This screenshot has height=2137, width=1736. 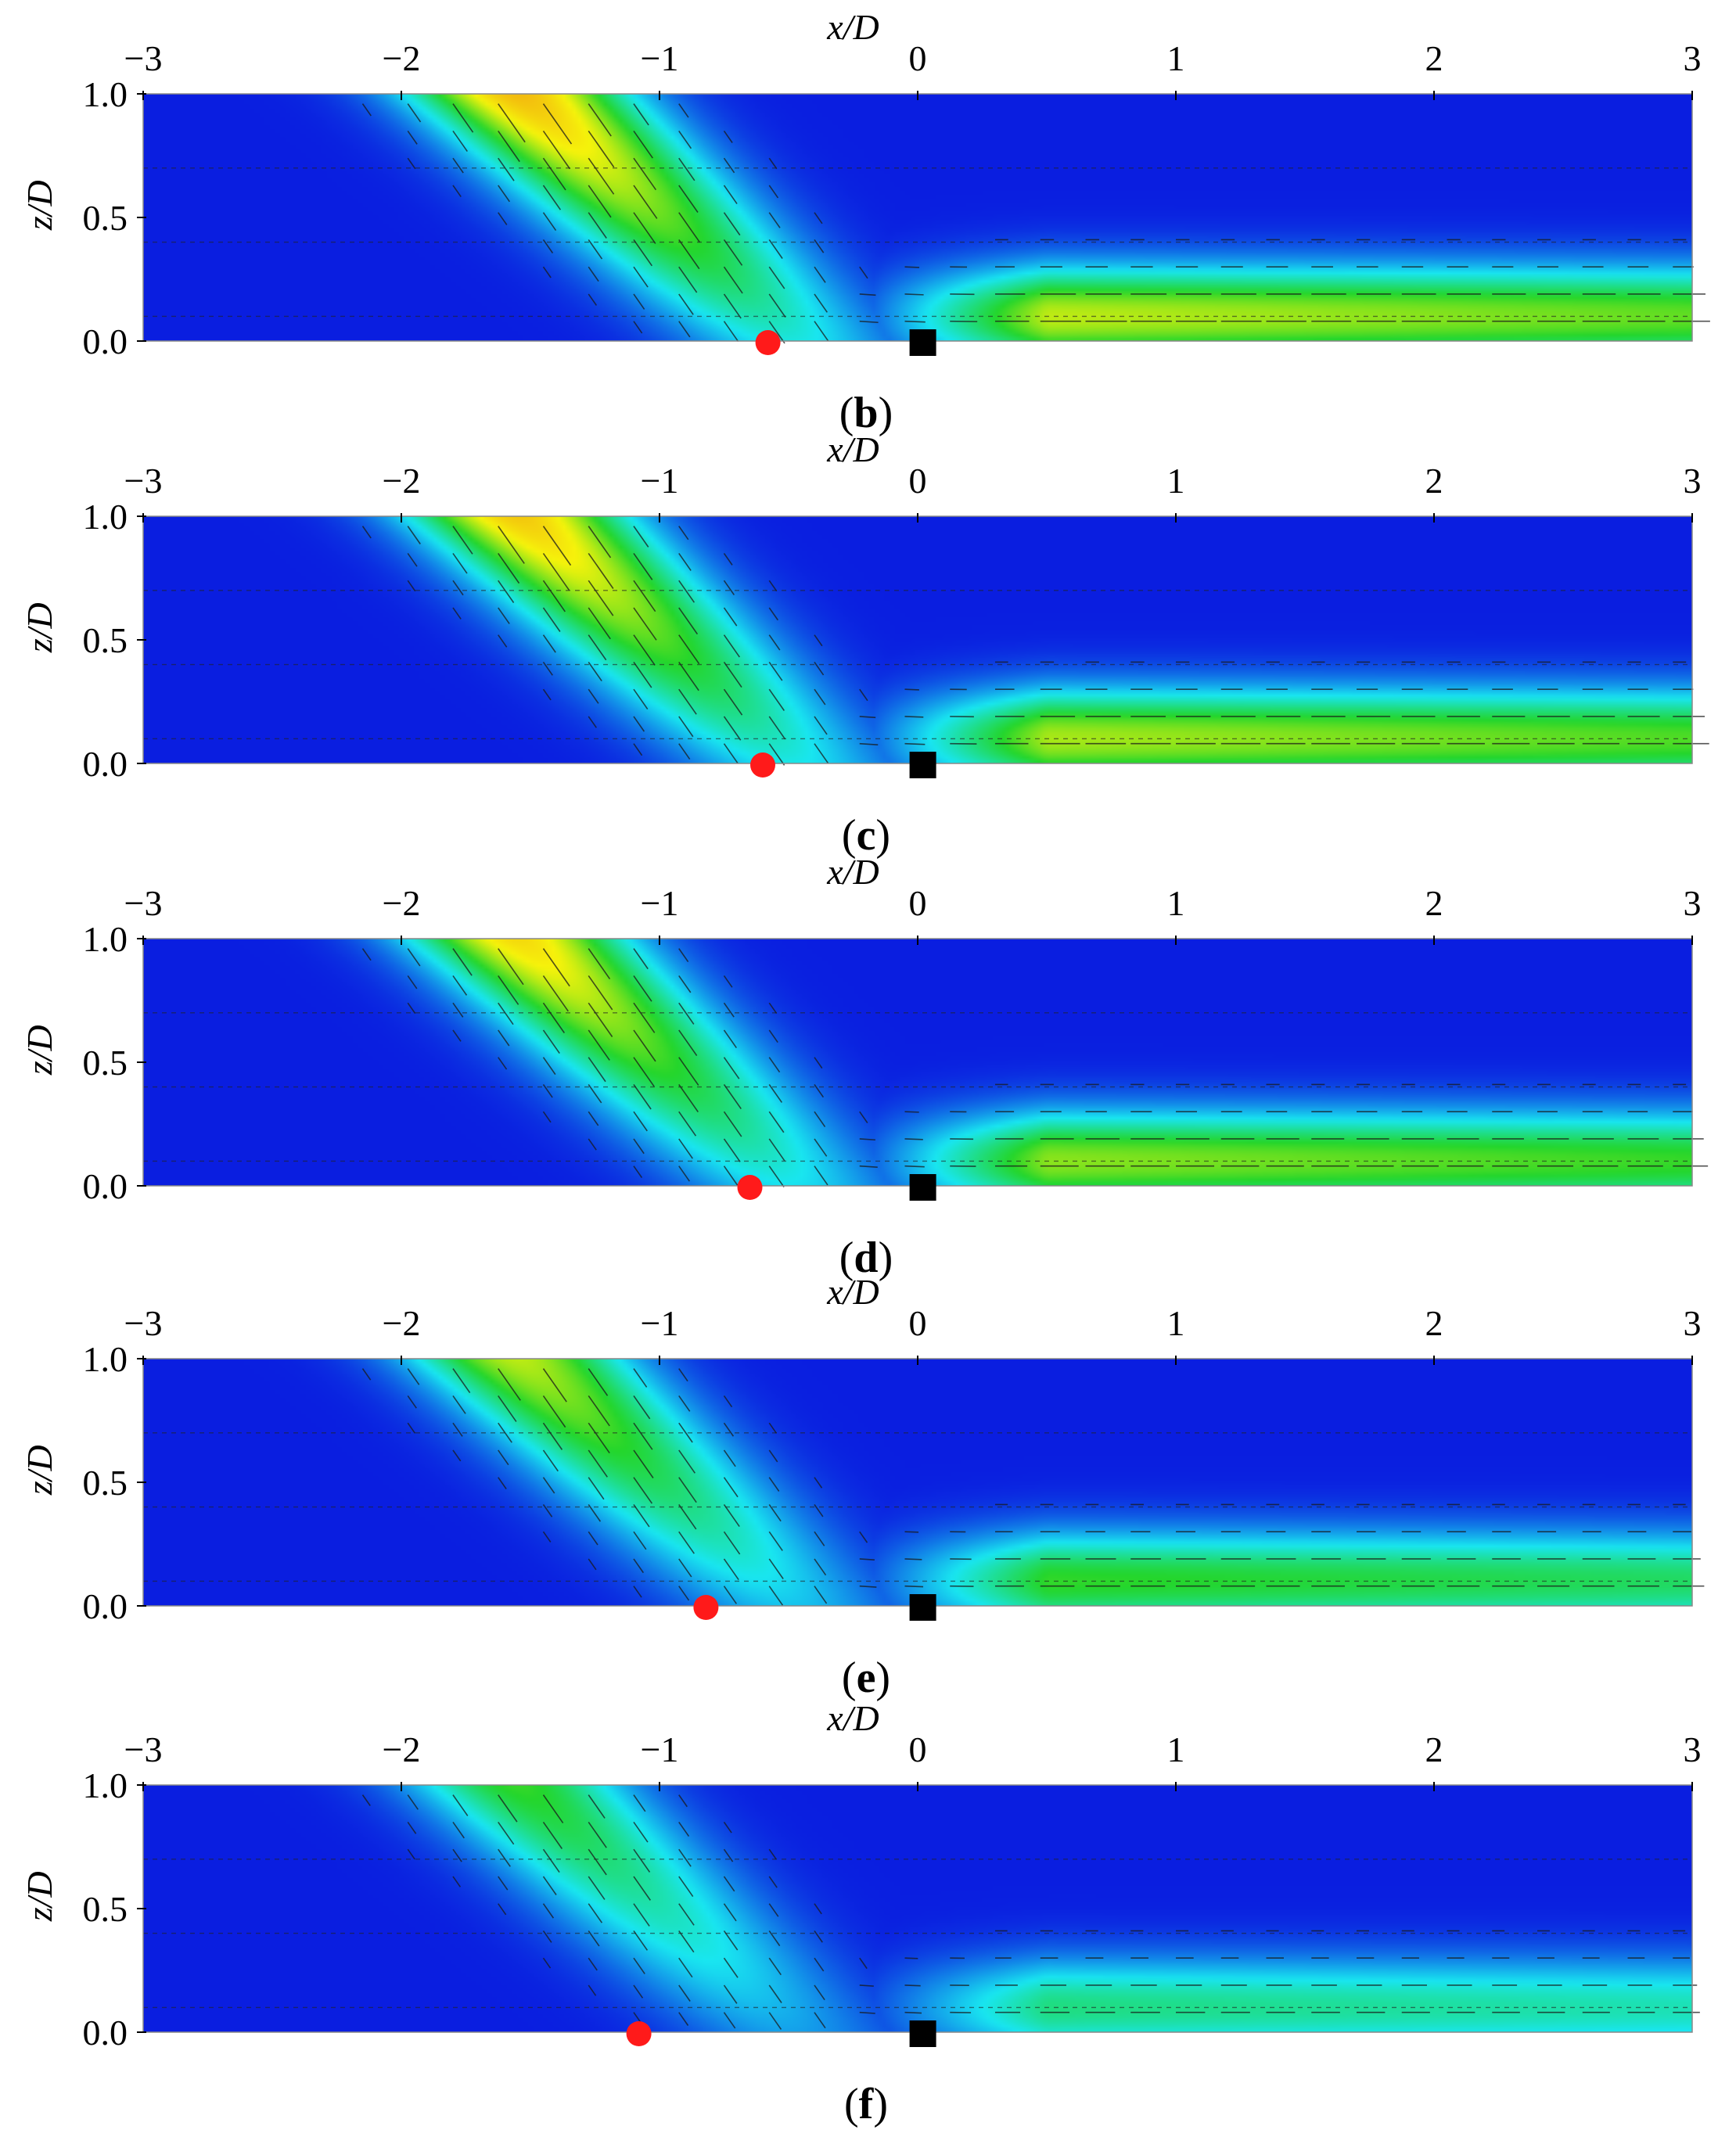 What do you see at coordinates (1693, 1323) in the screenshot?
I see `x-tick-label: 3` at bounding box center [1693, 1323].